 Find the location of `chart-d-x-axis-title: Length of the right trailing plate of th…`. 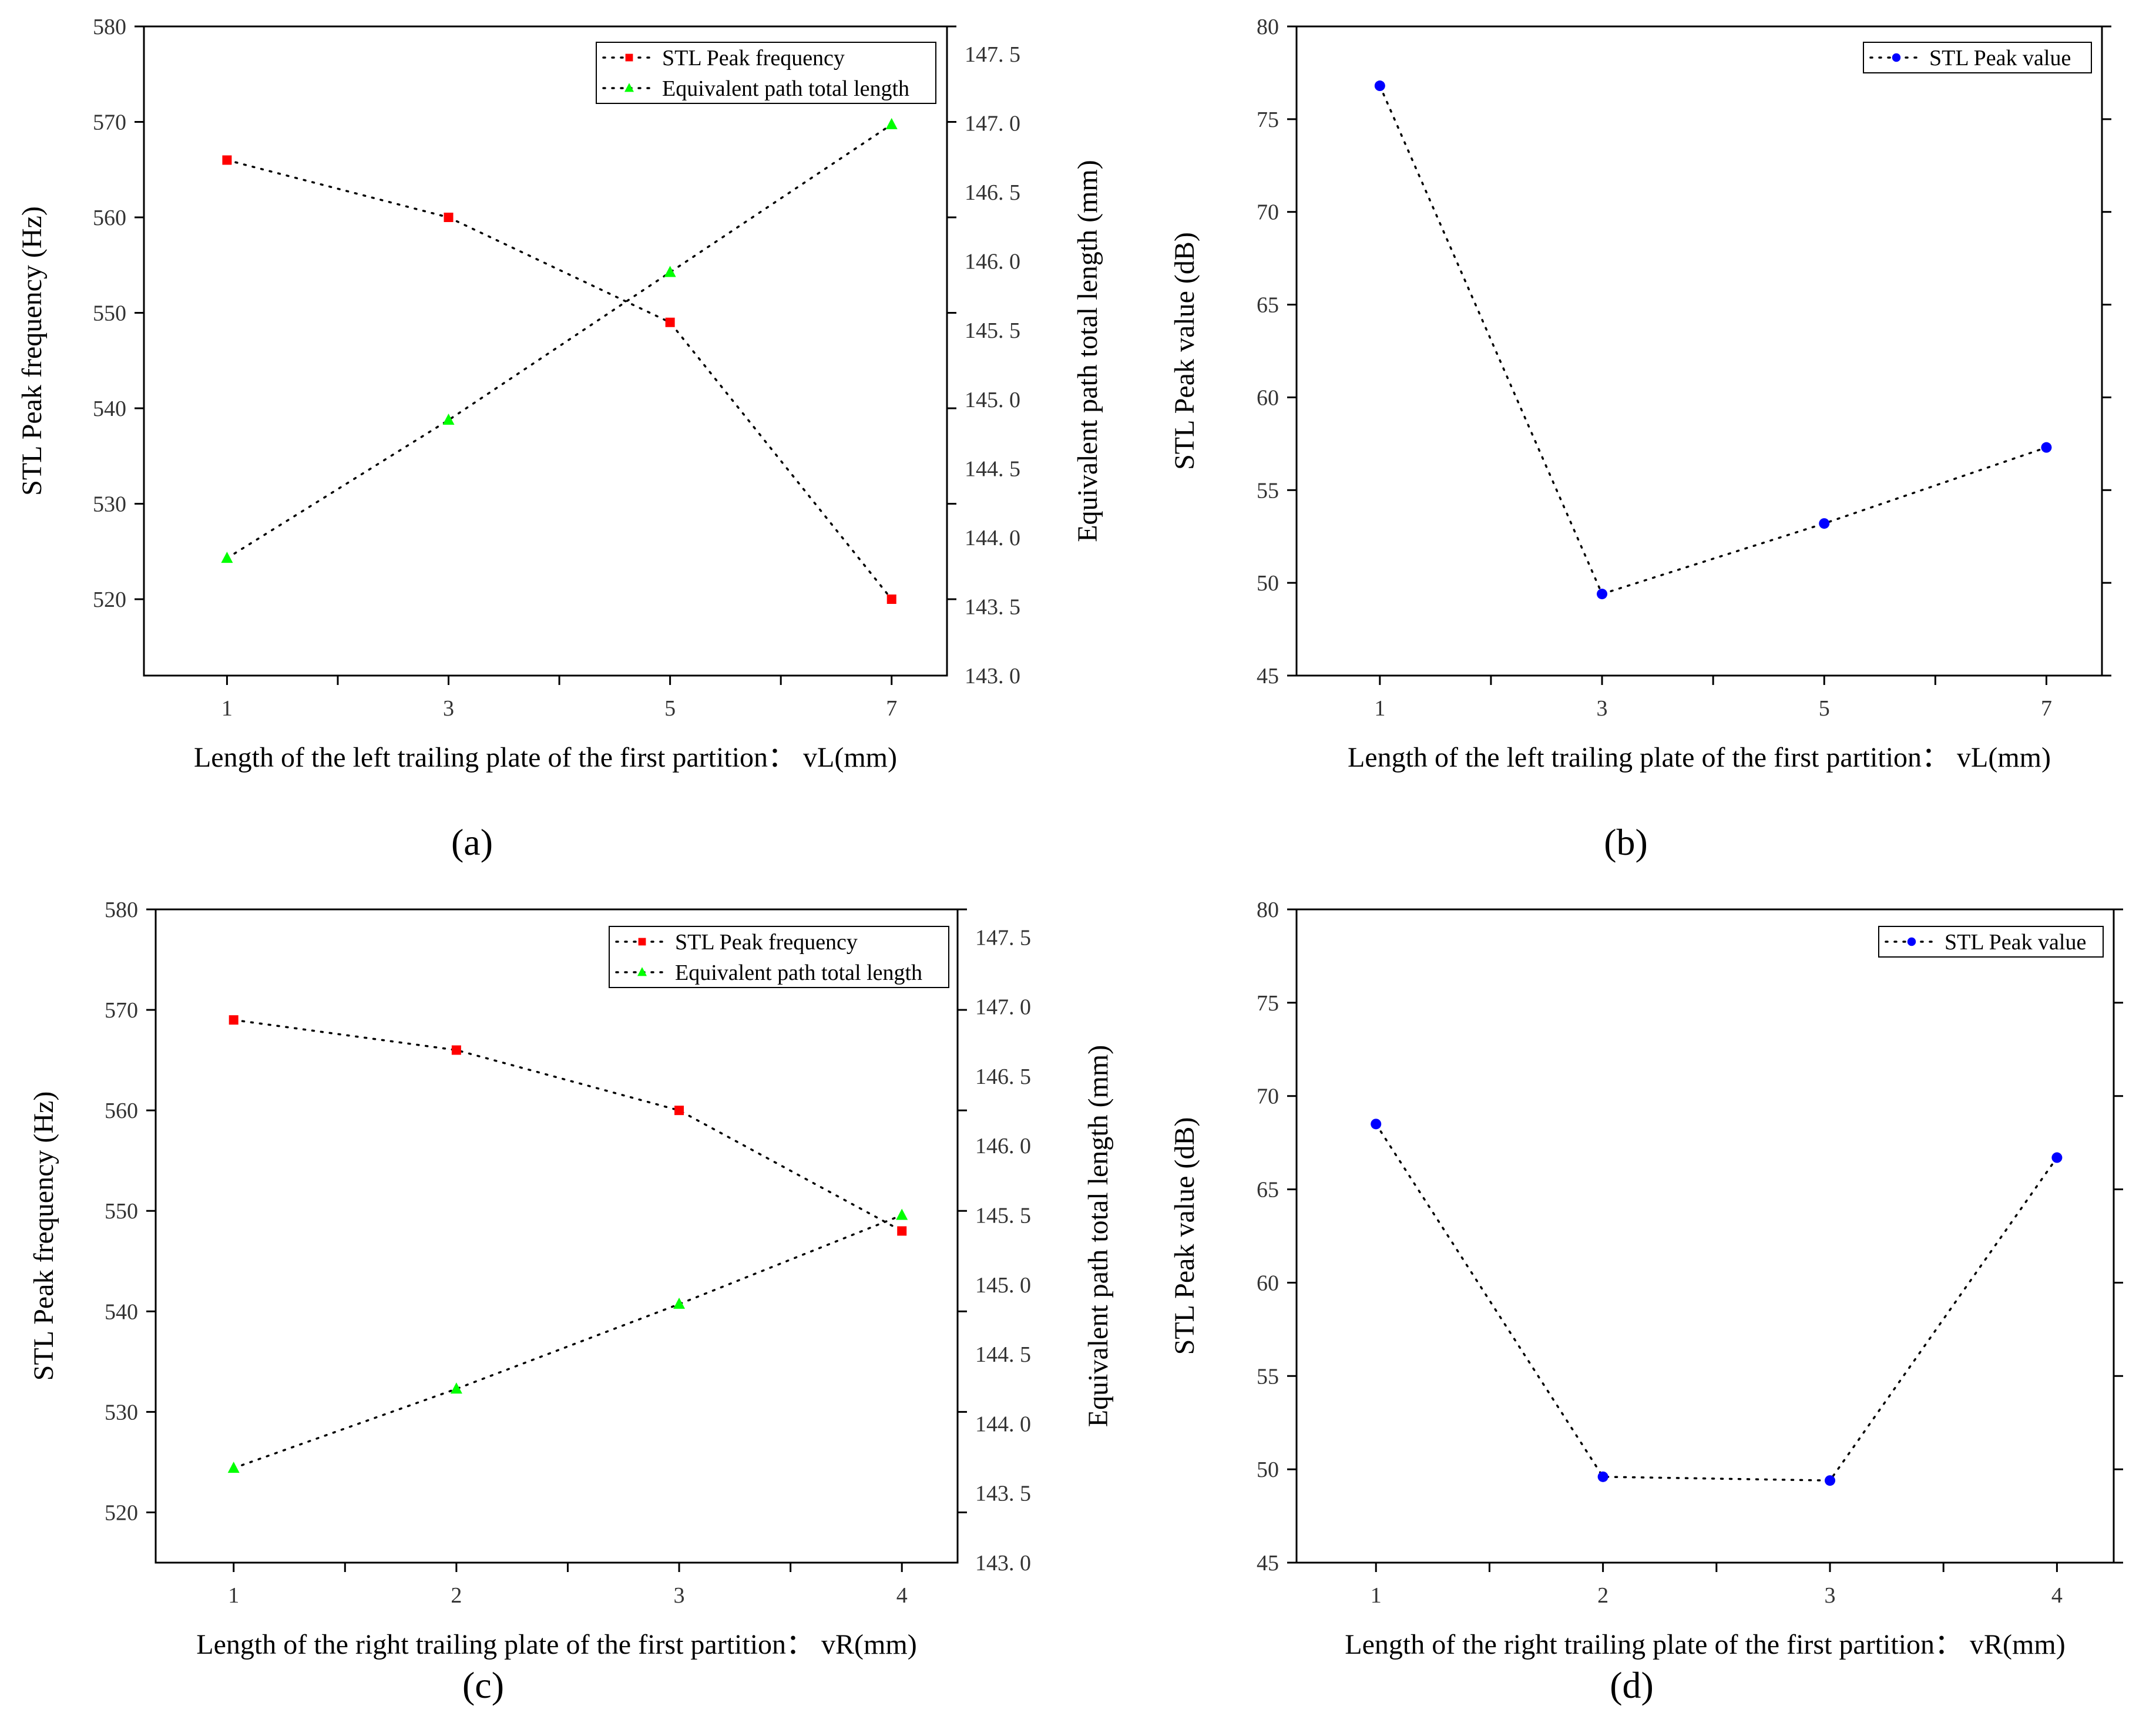

chart-d-x-axis-title: Length of the right trailing plate of th… is located at coordinates (1705, 1644).